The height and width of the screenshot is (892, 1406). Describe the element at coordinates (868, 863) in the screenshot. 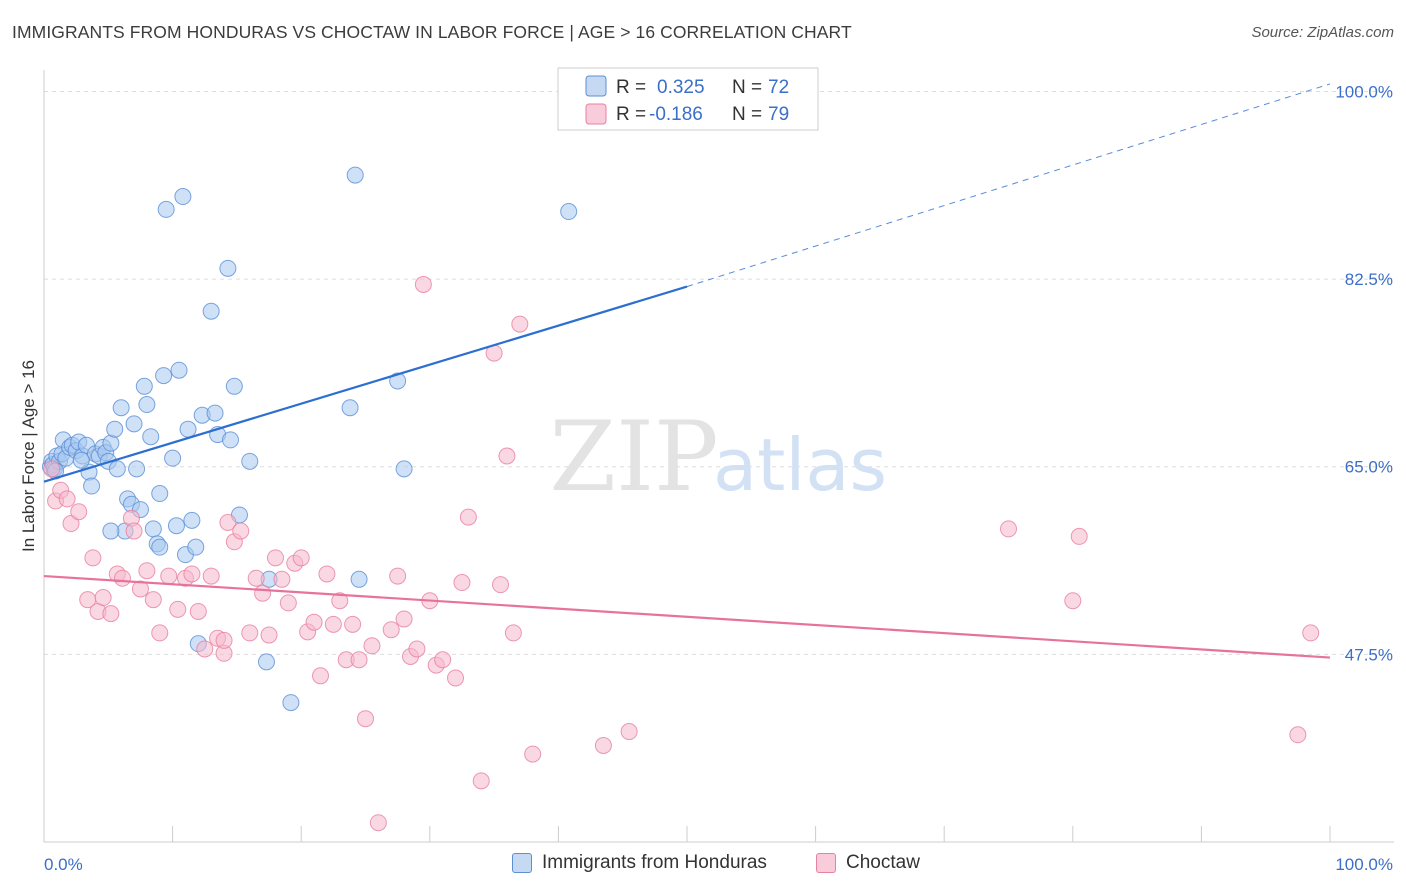

I see `legend-item-choctaw: Choctaw` at that location.